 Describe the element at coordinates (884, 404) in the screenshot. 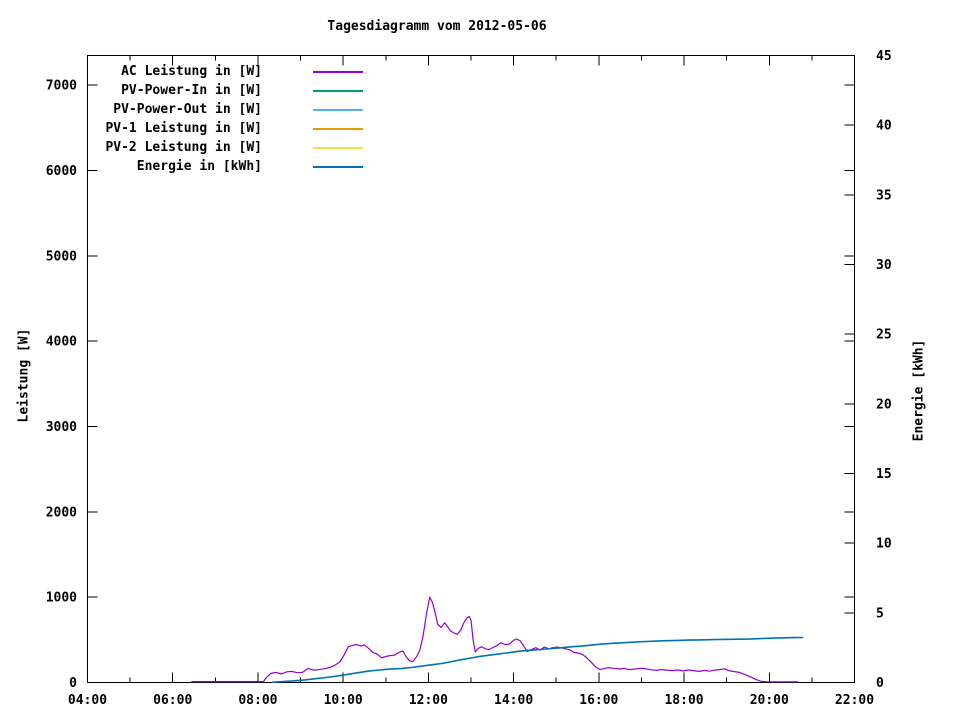

I see `y-right-tick-label: 20` at that location.